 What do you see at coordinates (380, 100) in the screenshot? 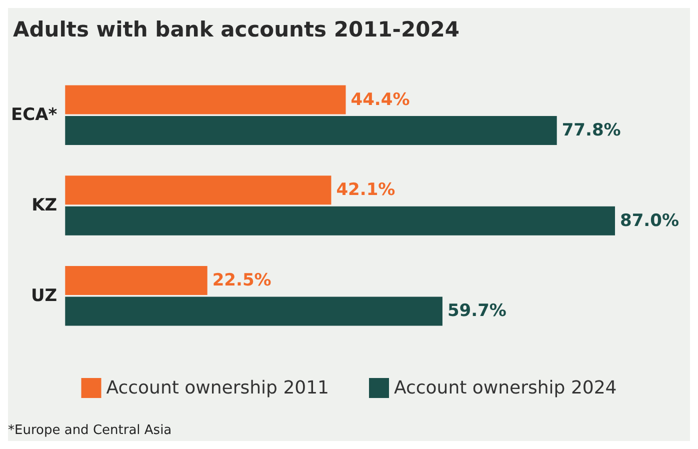
I see `data-label: 44.4%` at bounding box center [380, 100].